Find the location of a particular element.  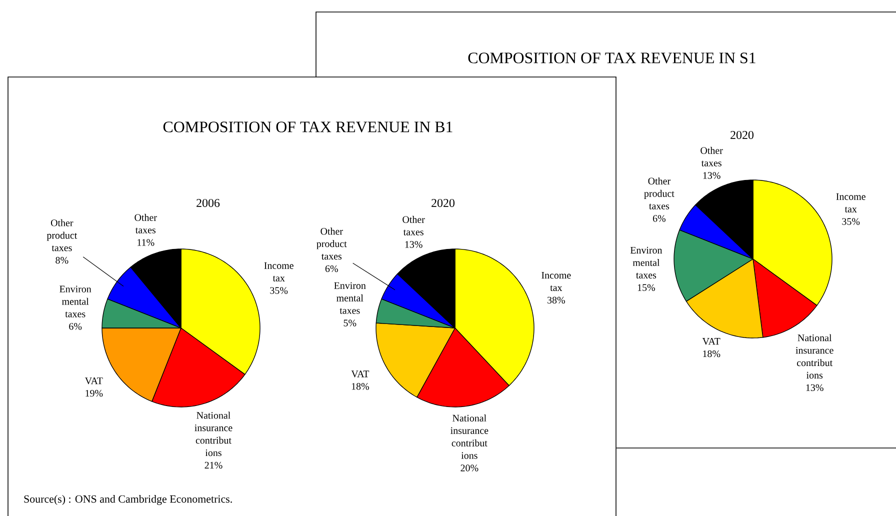

source-note: Source(s) : ONS and Cambridge Econometrics. is located at coordinates (128, 500).